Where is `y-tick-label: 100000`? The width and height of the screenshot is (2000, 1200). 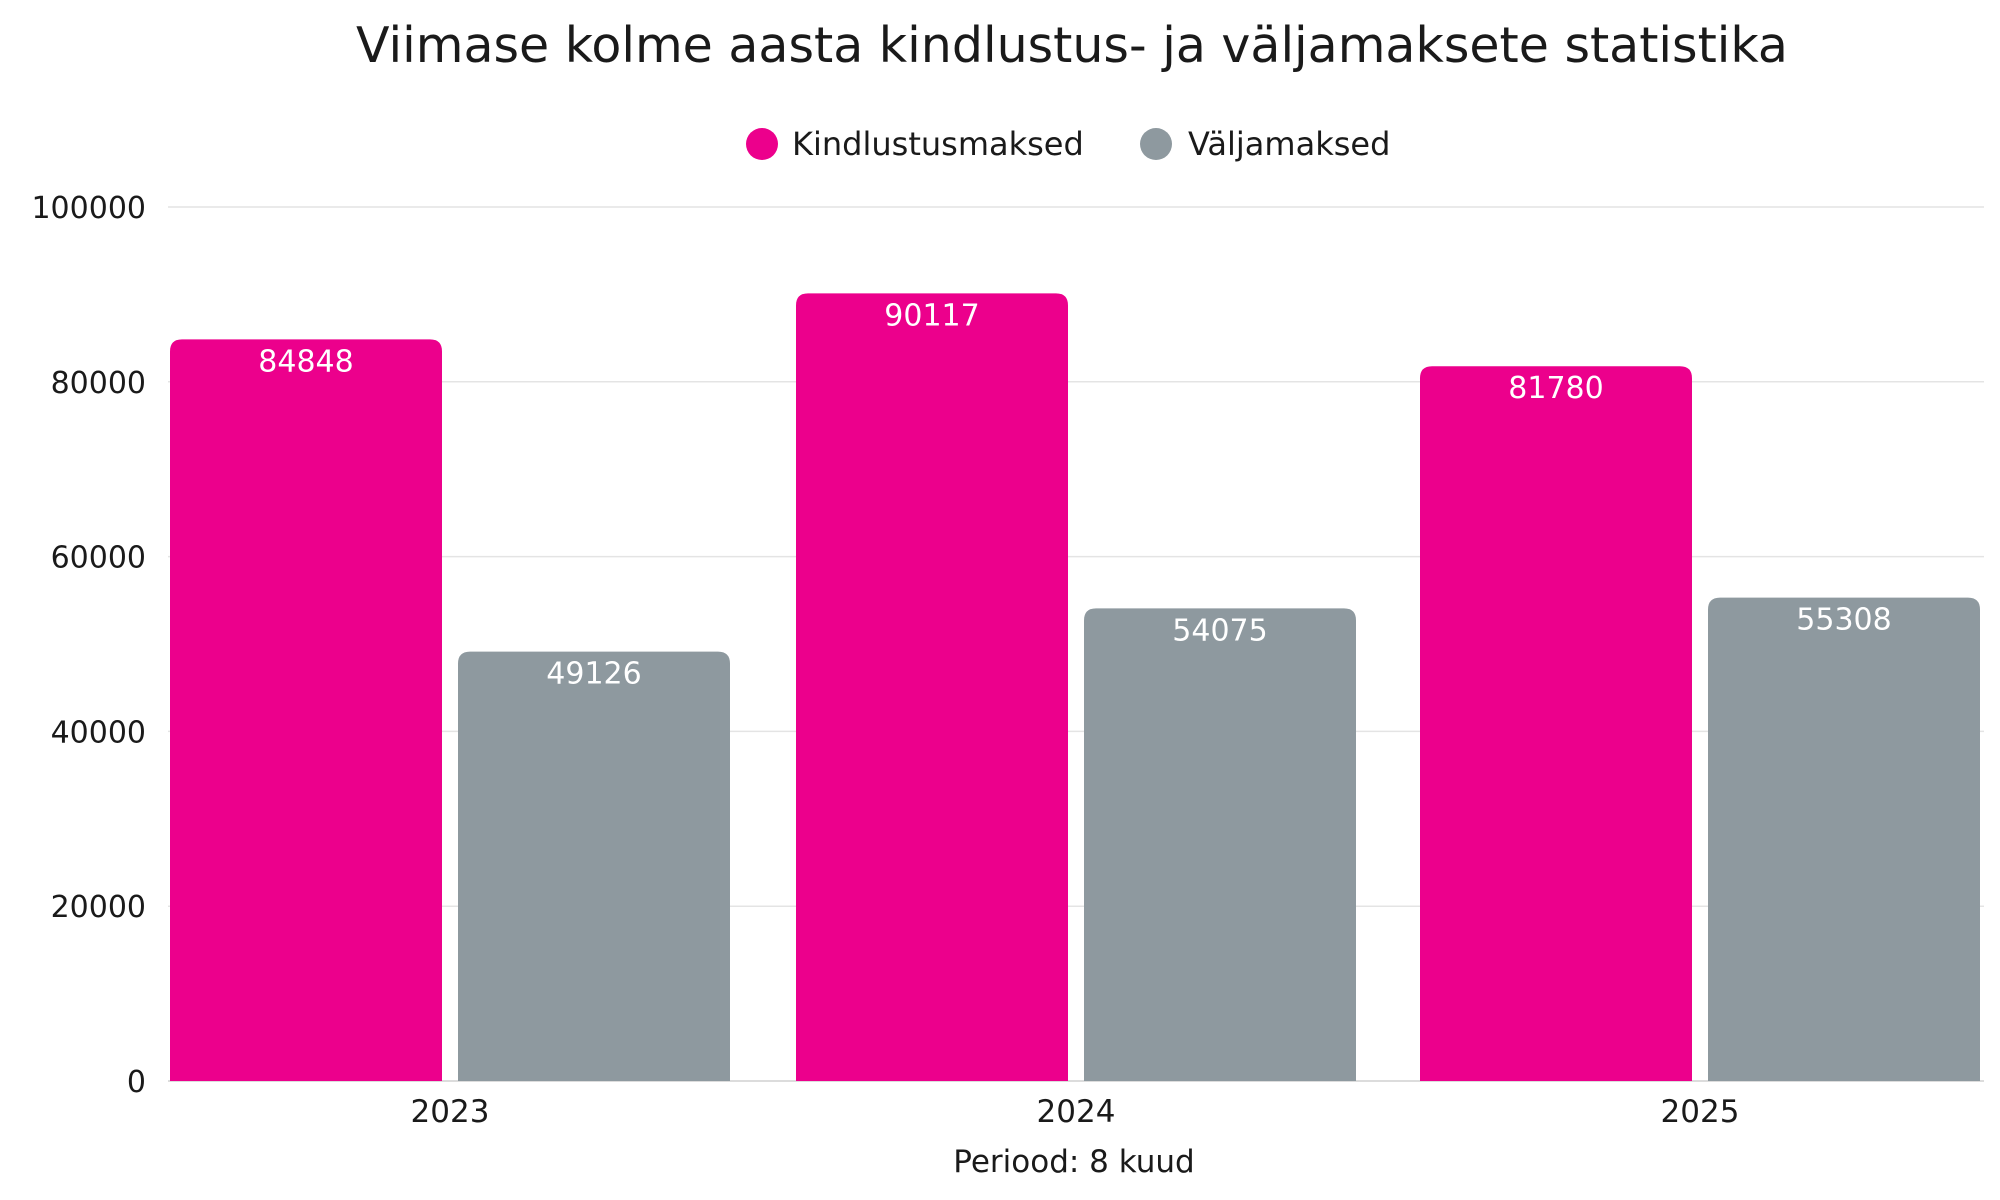 y-tick-label: 100000 is located at coordinates (88, 208).